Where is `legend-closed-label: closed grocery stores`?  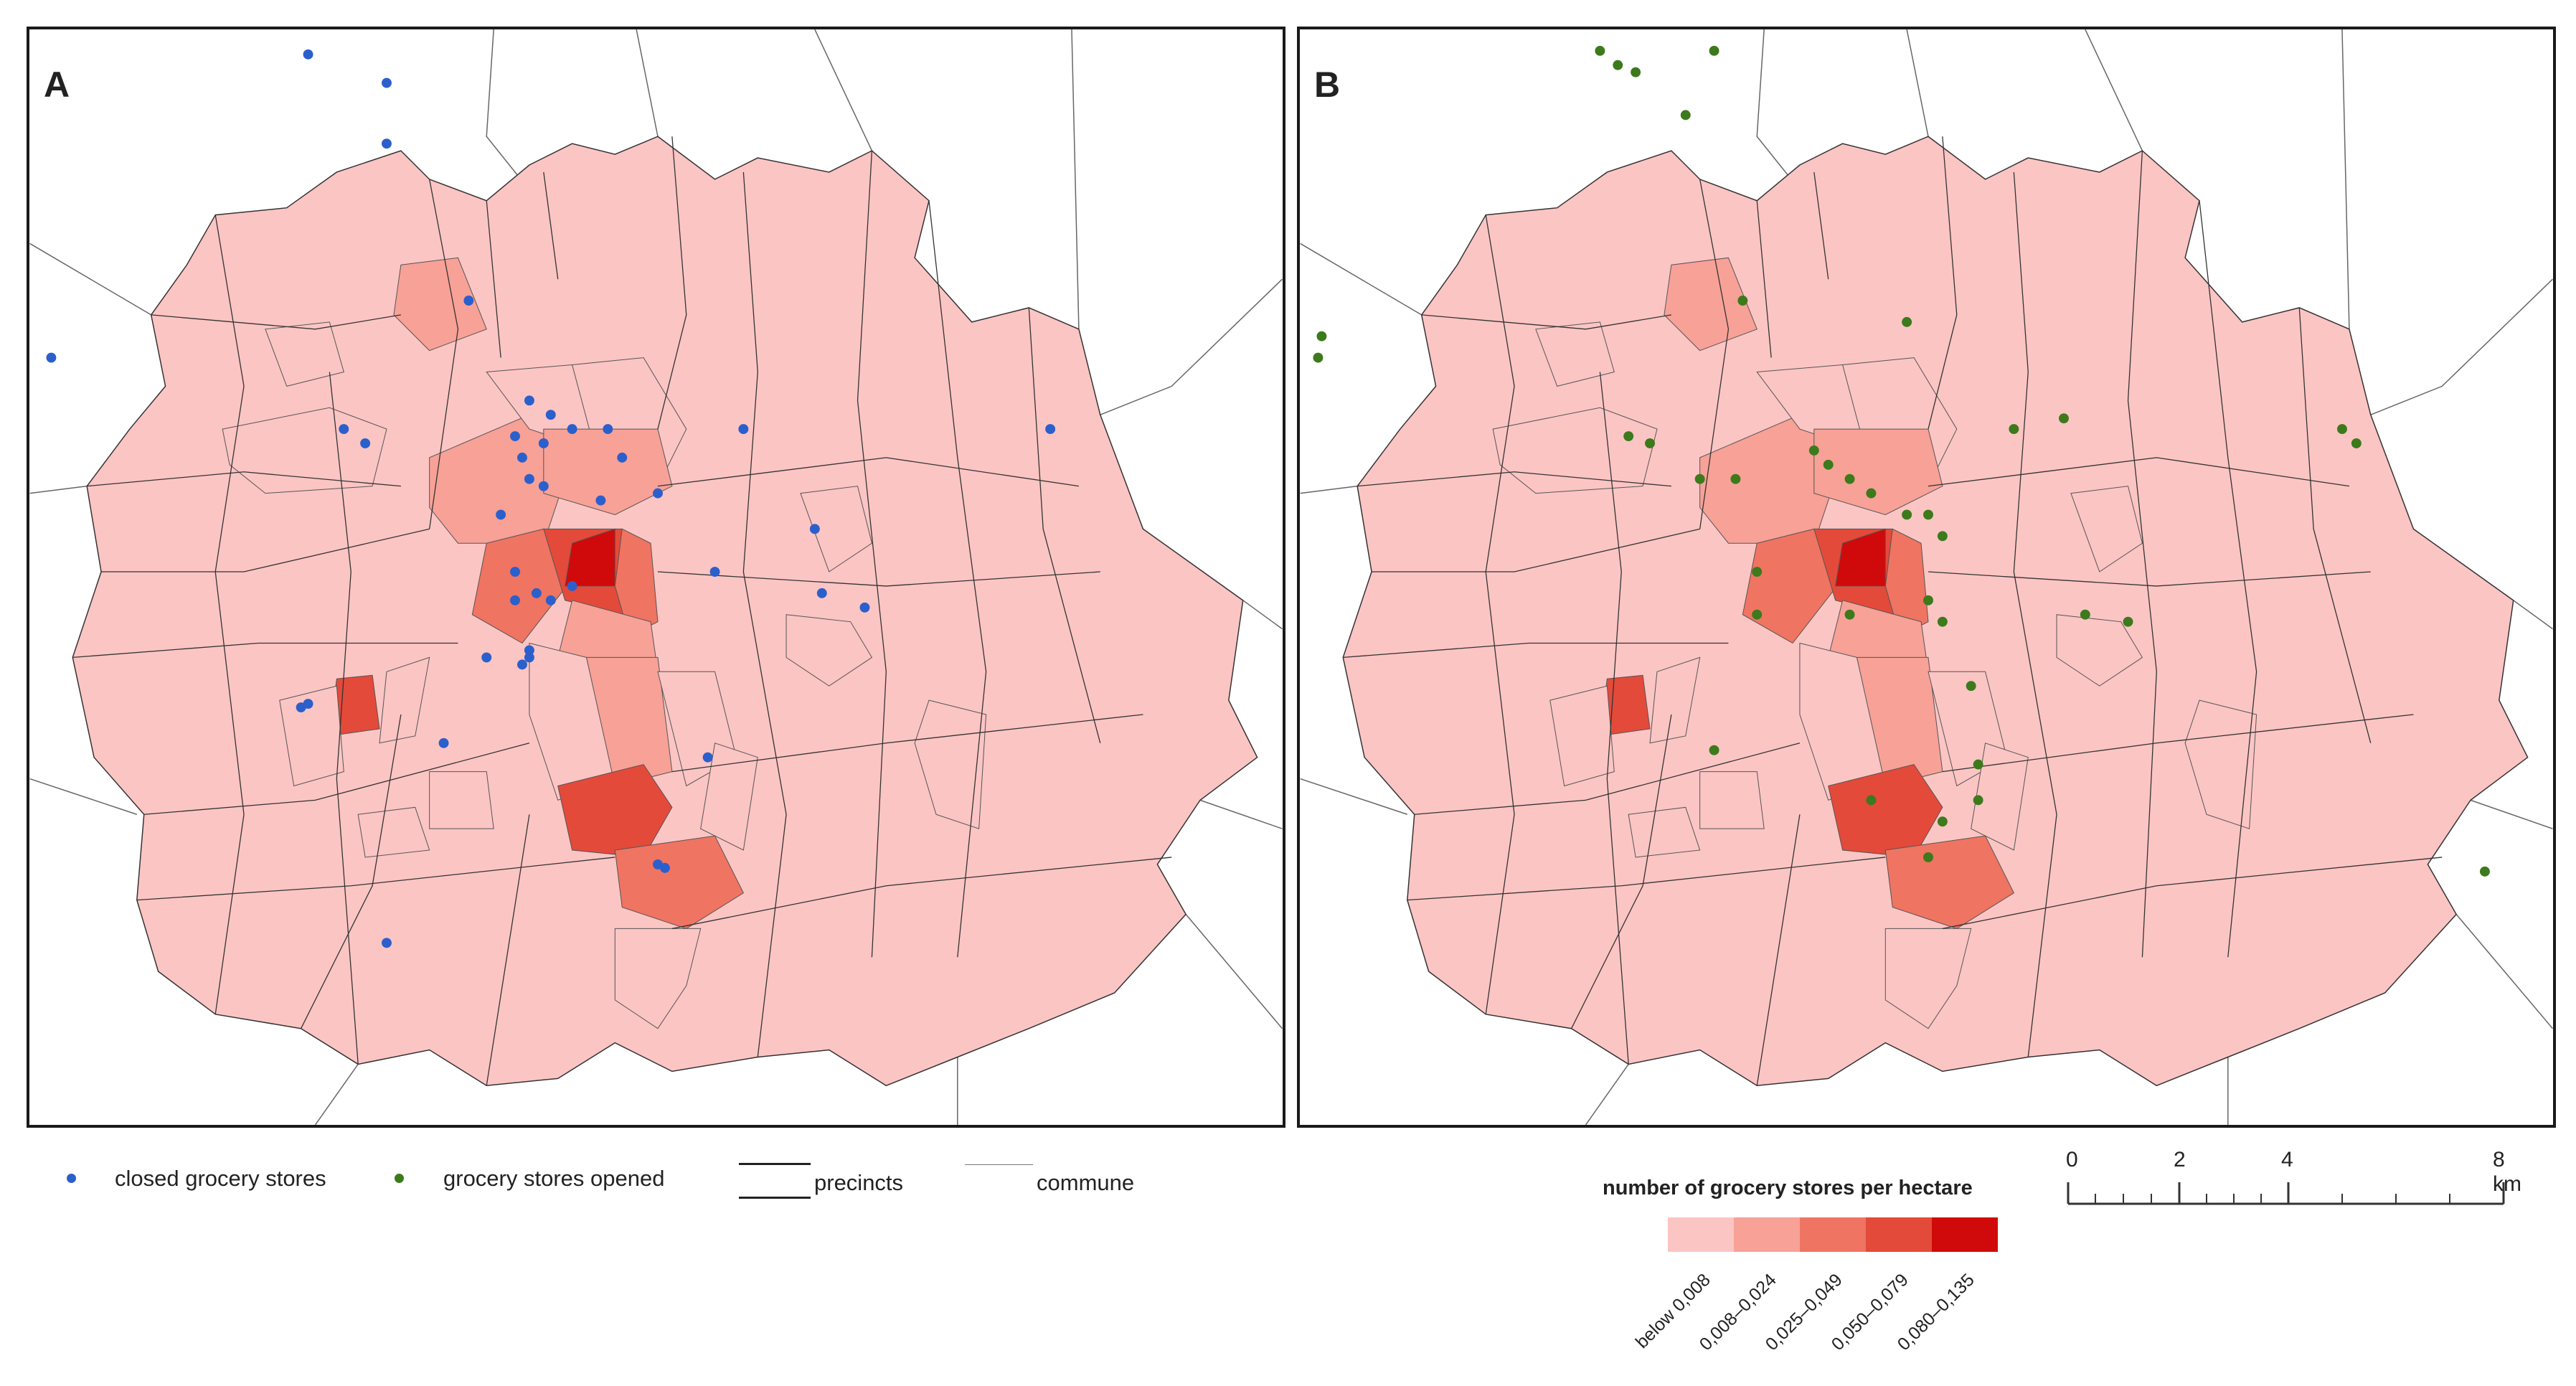 legend-closed-label: closed grocery stores is located at coordinates (220, 1178).